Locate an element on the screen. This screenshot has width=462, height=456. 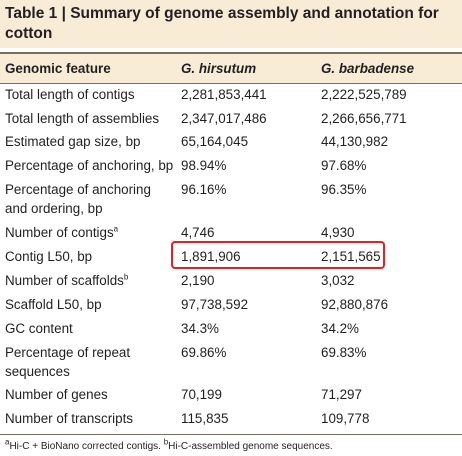
row-feature: Estimated gap size, bp is located at coordinates (73, 141).